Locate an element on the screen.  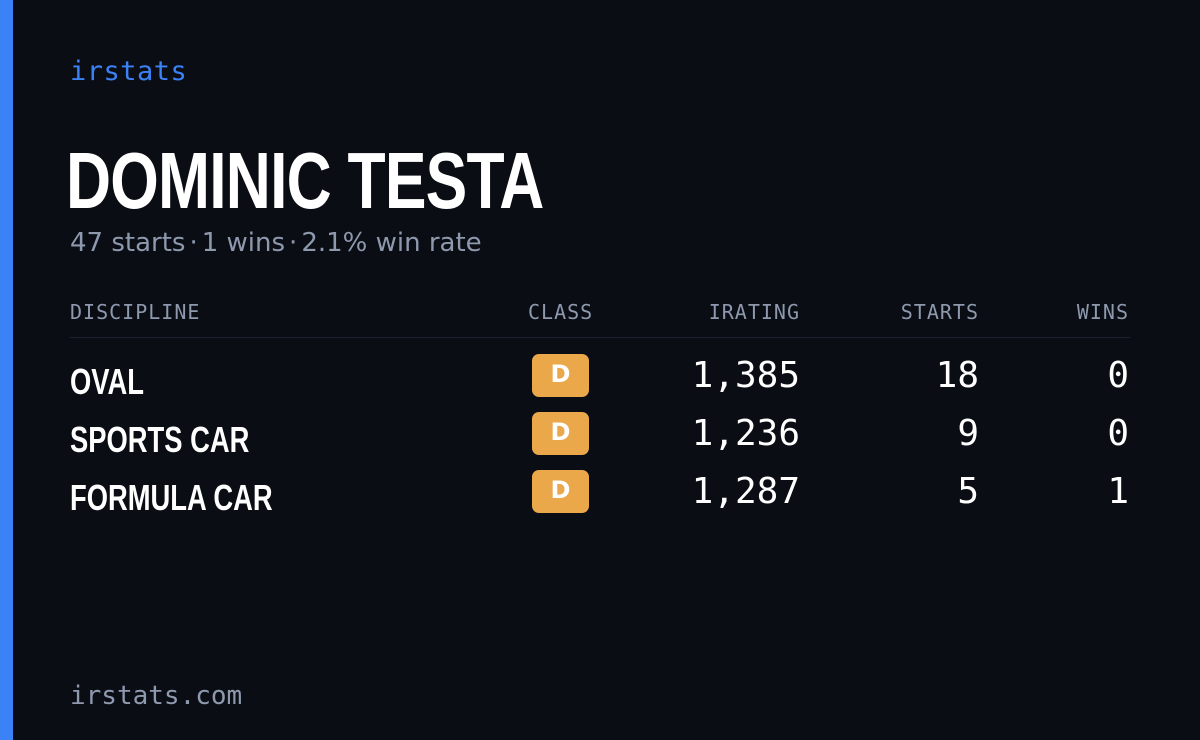
column-header-starts: STARTS is located at coordinates (939, 312).